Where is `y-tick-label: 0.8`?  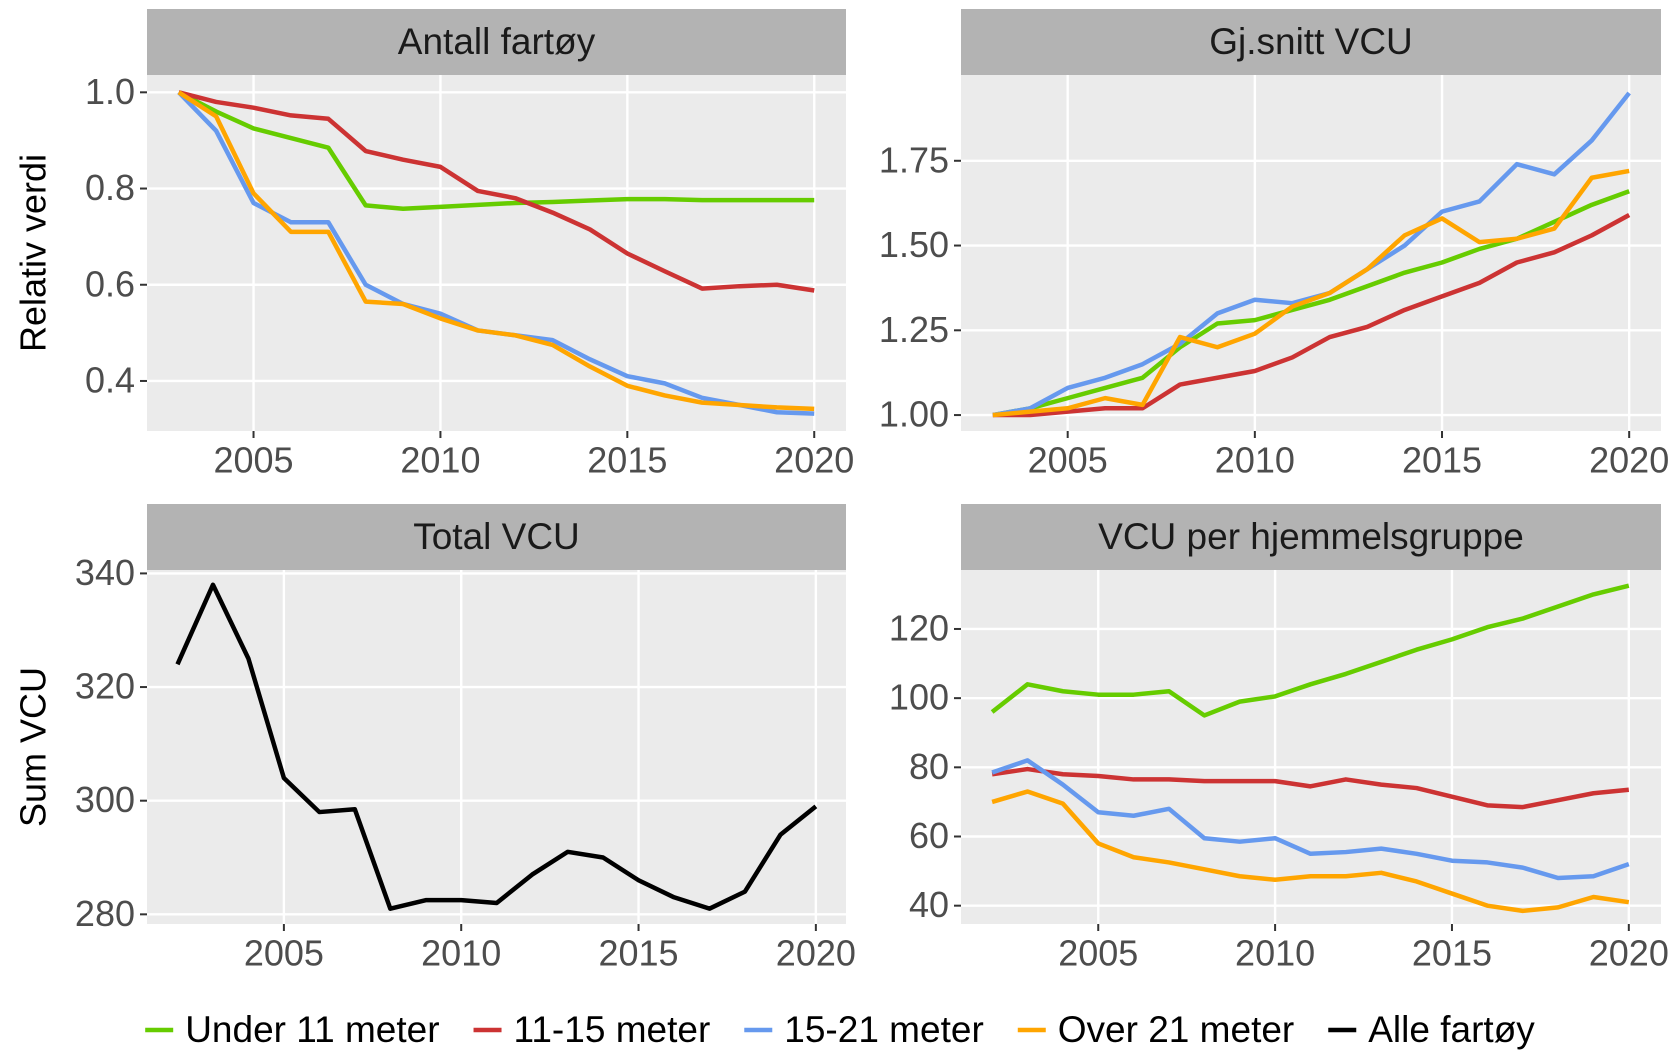 y-tick-label: 0.8 is located at coordinates (110, 187).